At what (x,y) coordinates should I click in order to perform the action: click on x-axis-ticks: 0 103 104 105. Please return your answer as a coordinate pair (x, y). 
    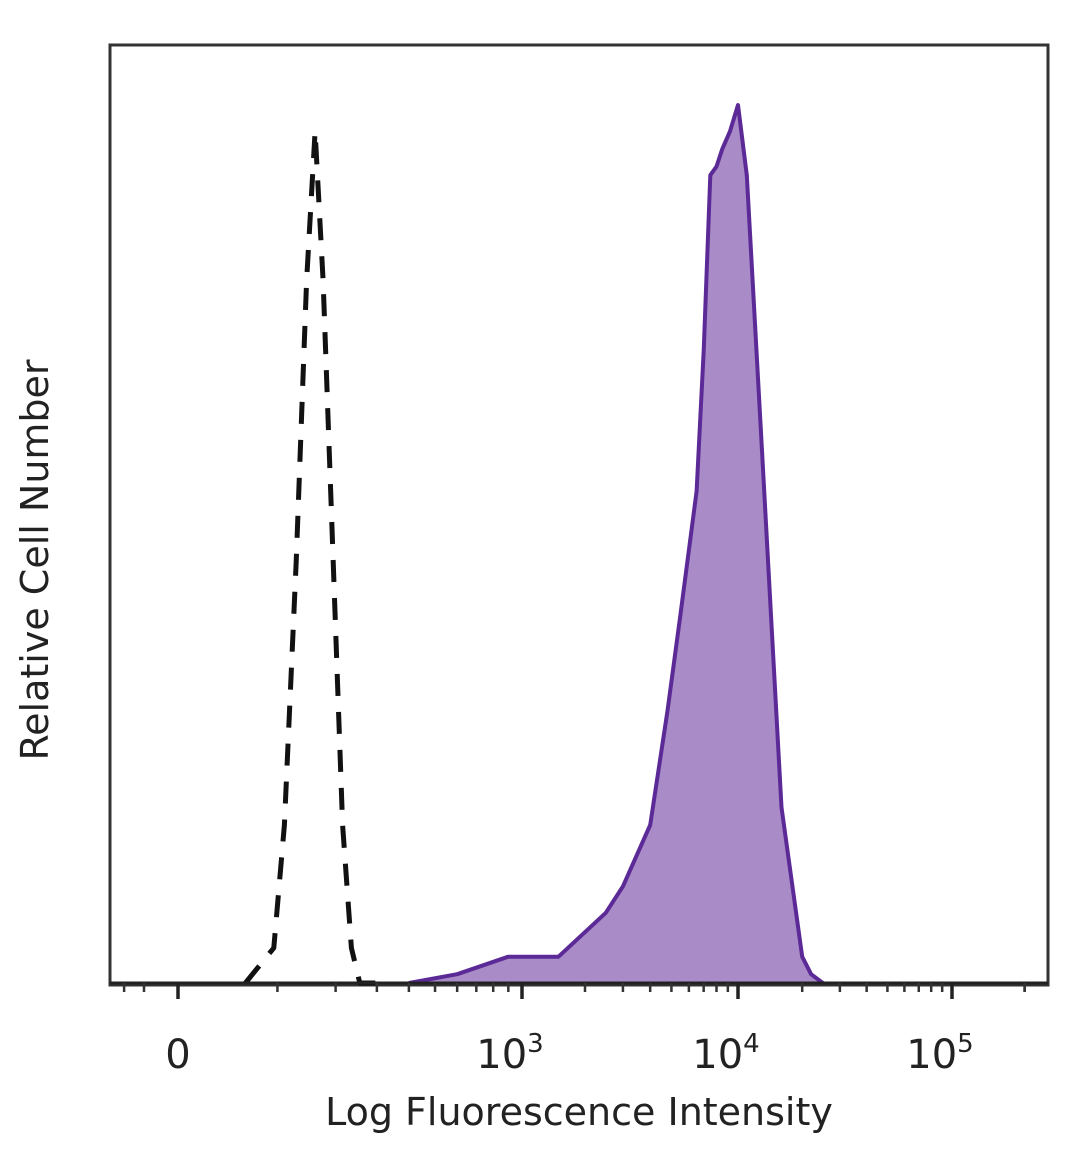
    Looking at the image, I should click on (574, 1030).